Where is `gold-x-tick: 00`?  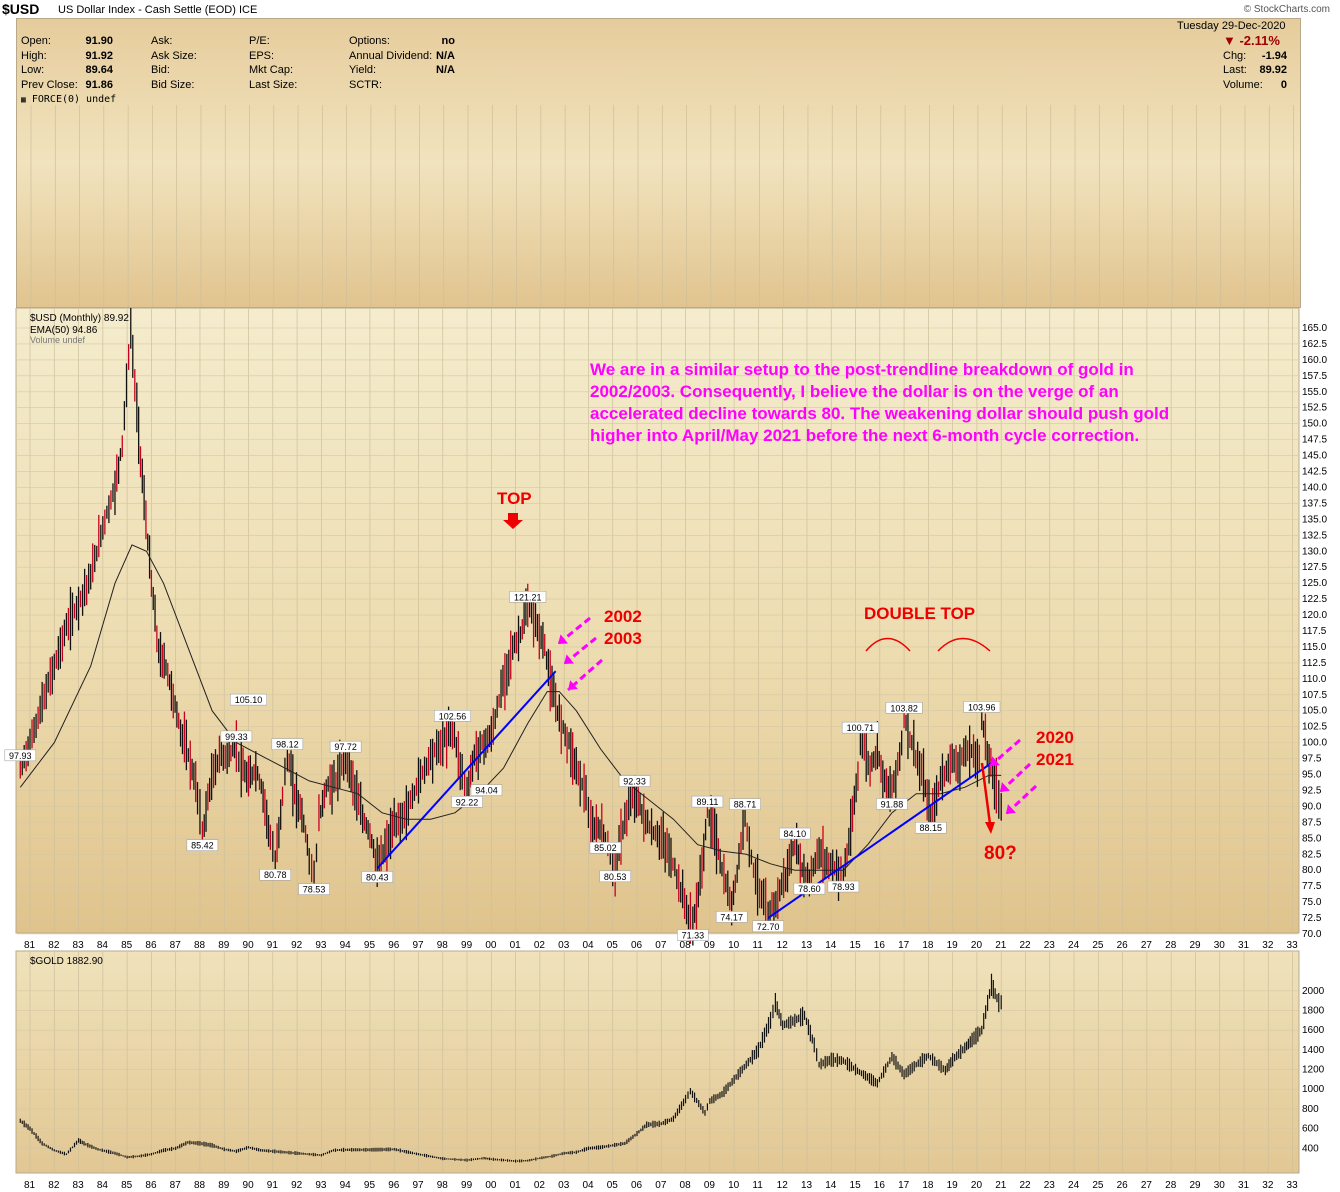
gold-x-tick: 00 is located at coordinates (491, 1185).